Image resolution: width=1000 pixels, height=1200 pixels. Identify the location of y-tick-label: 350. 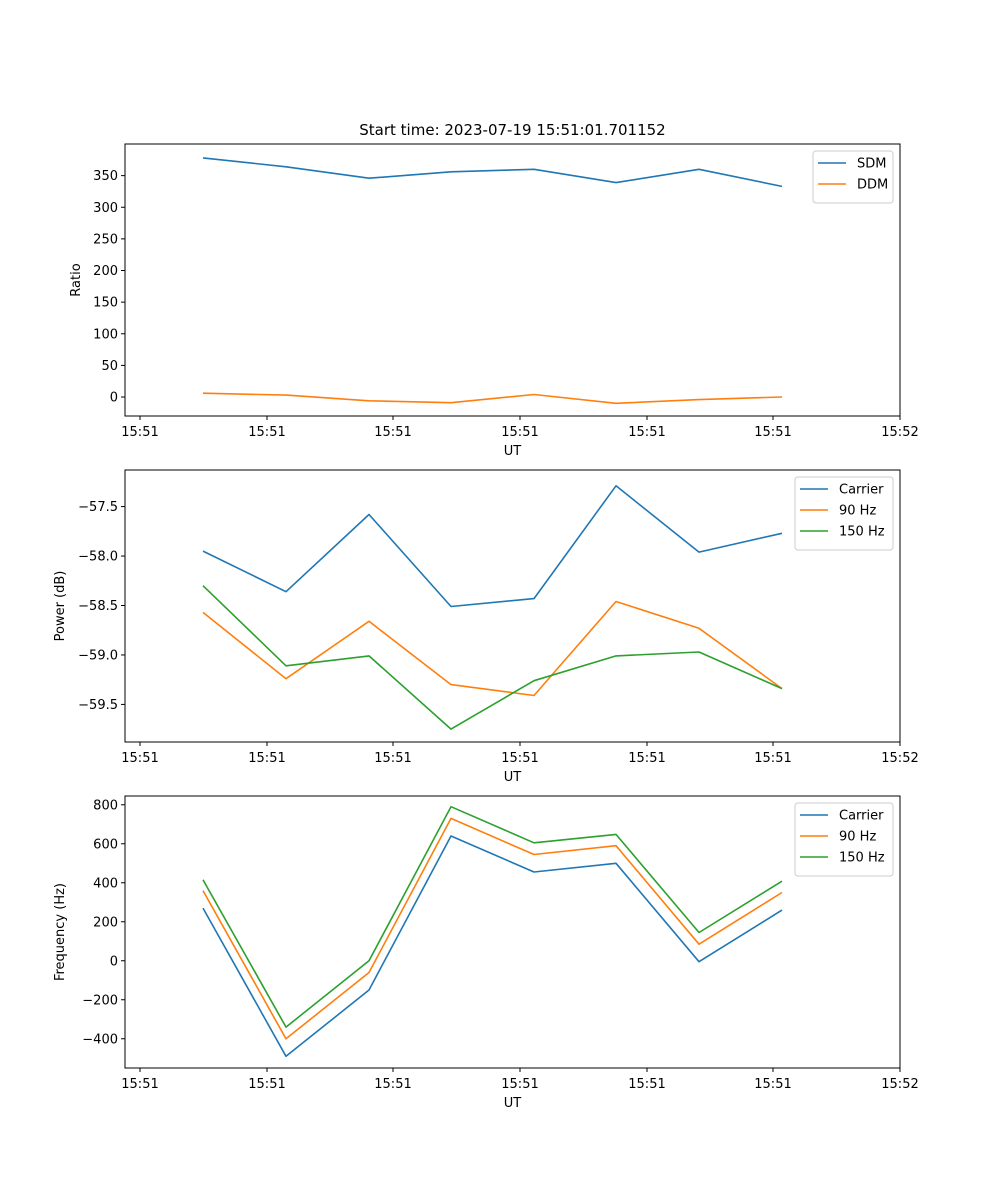
(105, 176).